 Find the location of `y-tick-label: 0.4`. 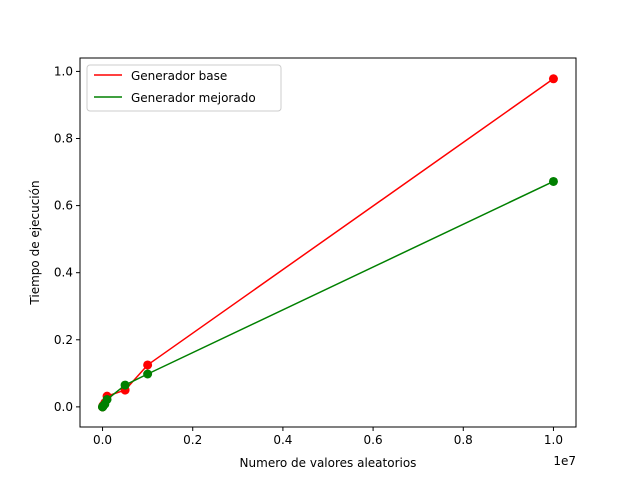

y-tick-label: 0.4 is located at coordinates (63, 273).